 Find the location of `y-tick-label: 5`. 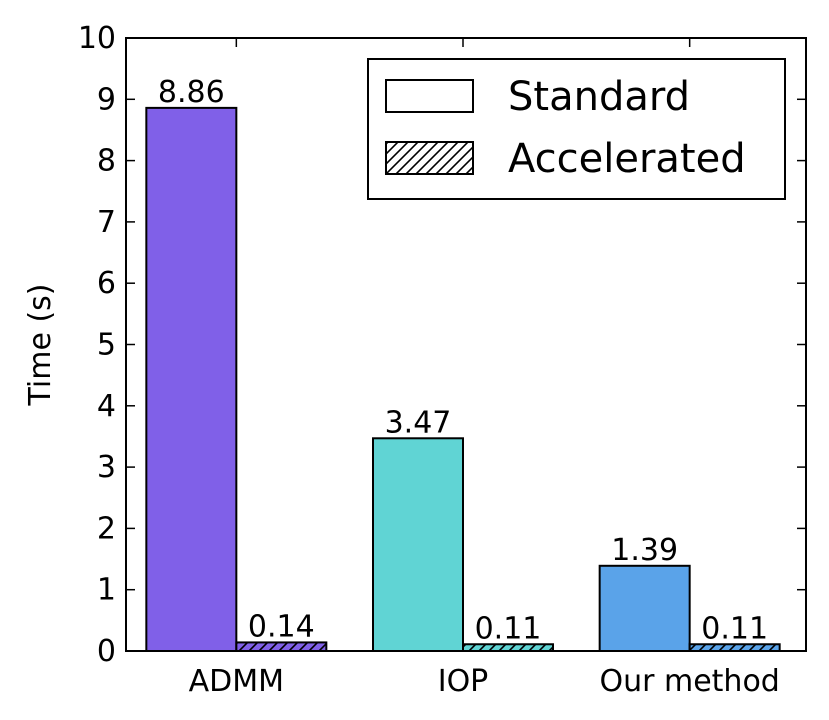

y-tick-label: 5 is located at coordinates (106, 345).